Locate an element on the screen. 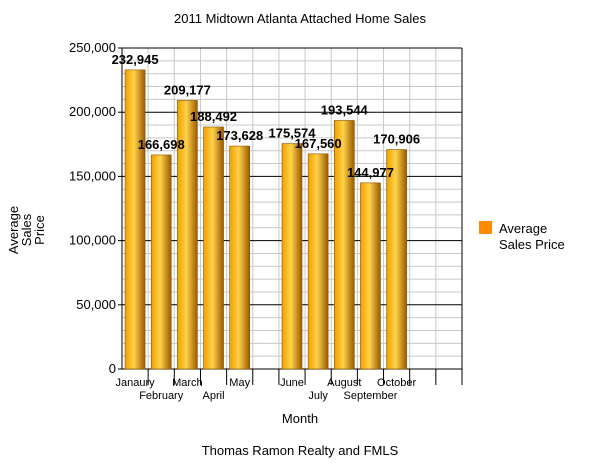  data-label: 209,177 is located at coordinates (187, 89).